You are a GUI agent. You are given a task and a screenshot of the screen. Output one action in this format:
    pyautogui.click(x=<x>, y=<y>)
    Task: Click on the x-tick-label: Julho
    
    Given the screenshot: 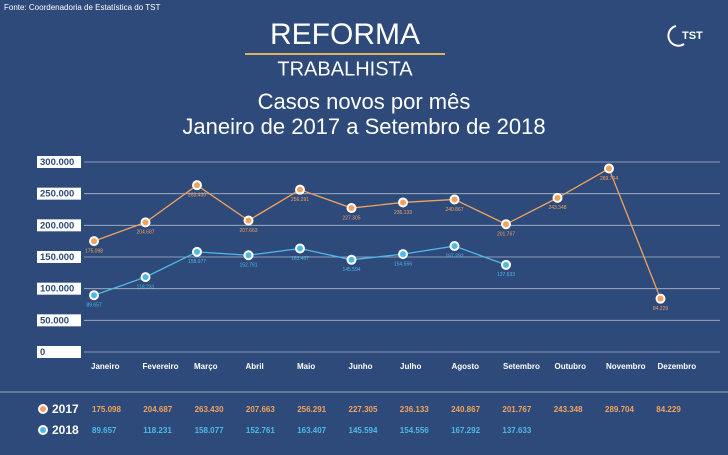 What is the action you would take?
    pyautogui.click(x=410, y=366)
    